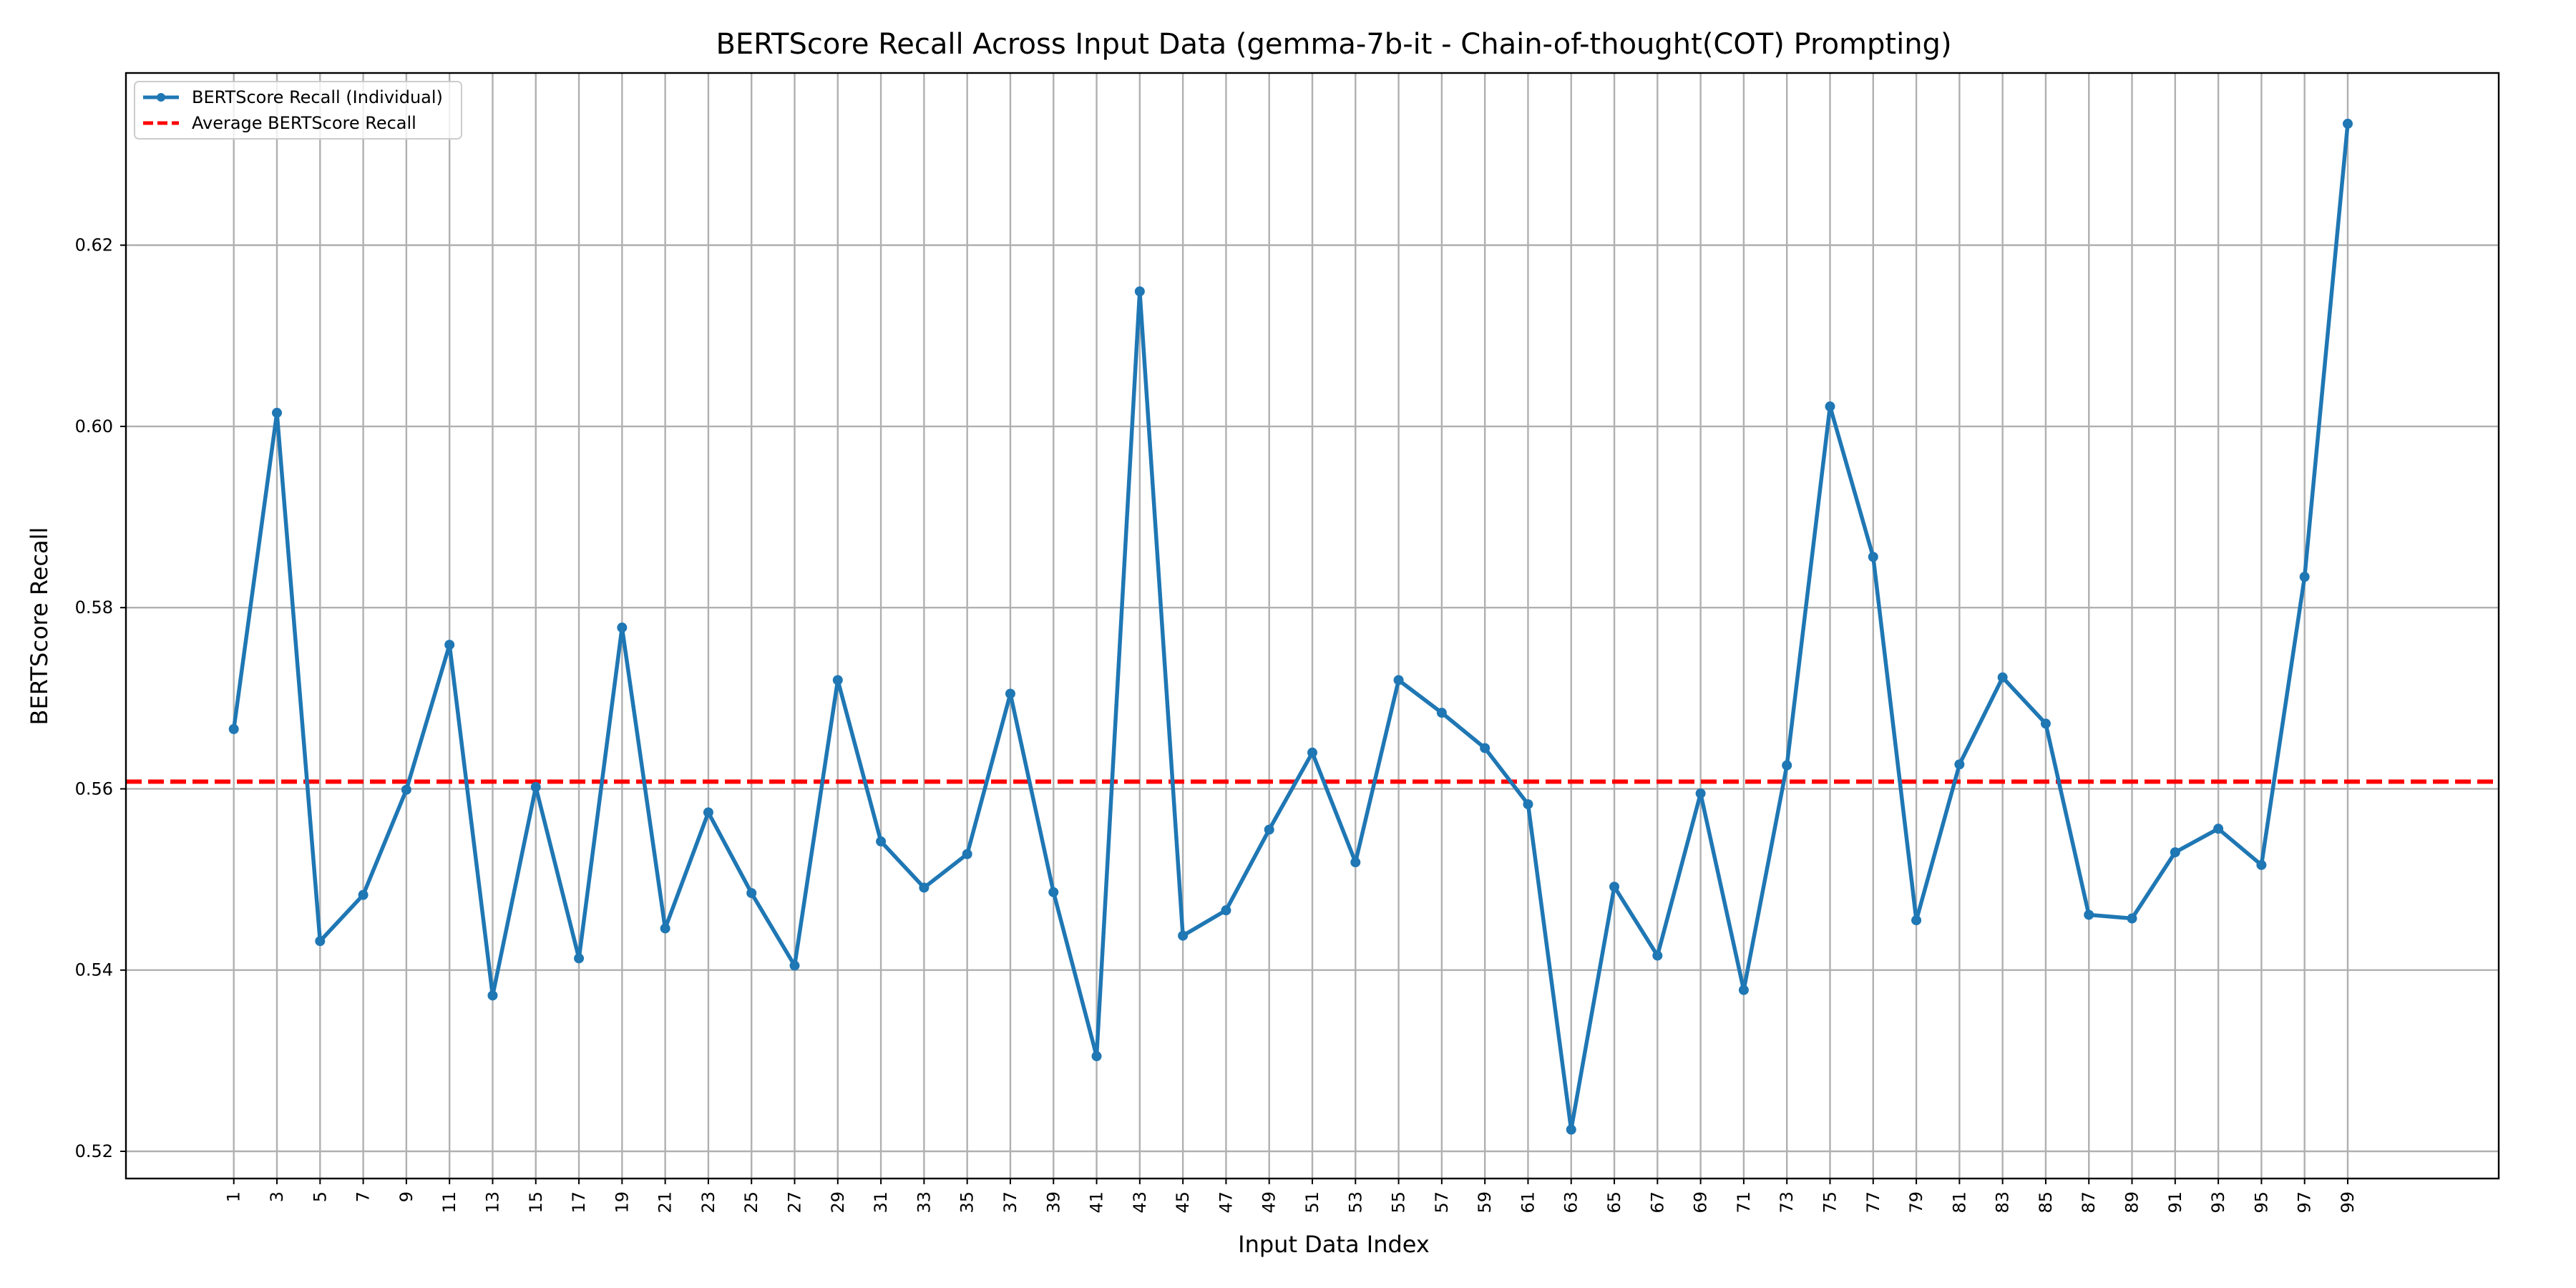  I want to click on x-tick-label: 49, so click(1269, 1202).